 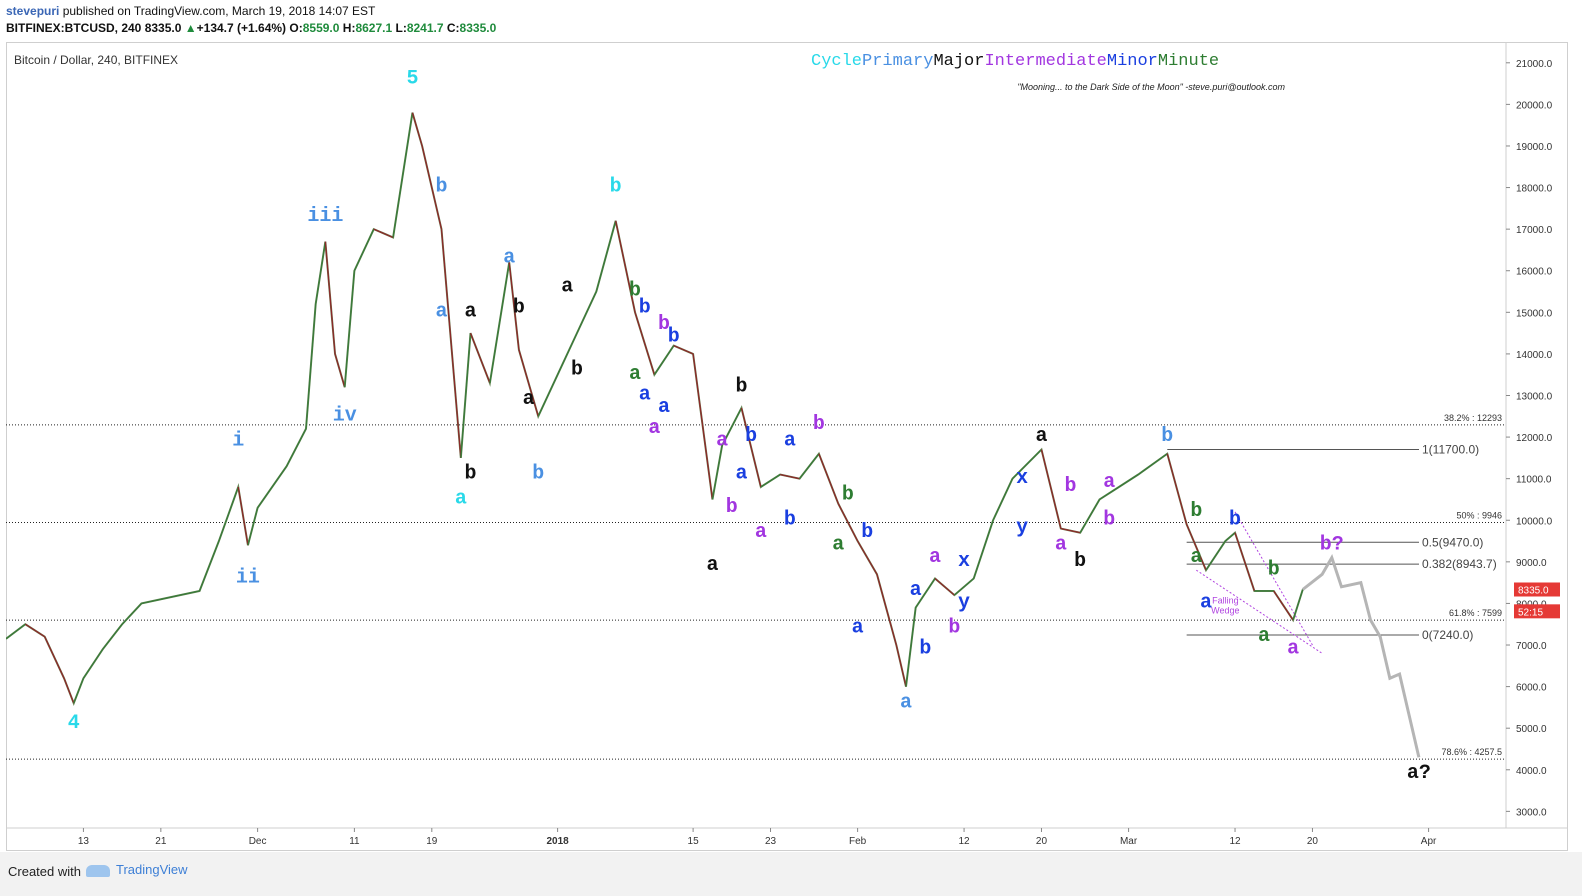 I want to click on projection-series-line, so click(x=1361, y=656).